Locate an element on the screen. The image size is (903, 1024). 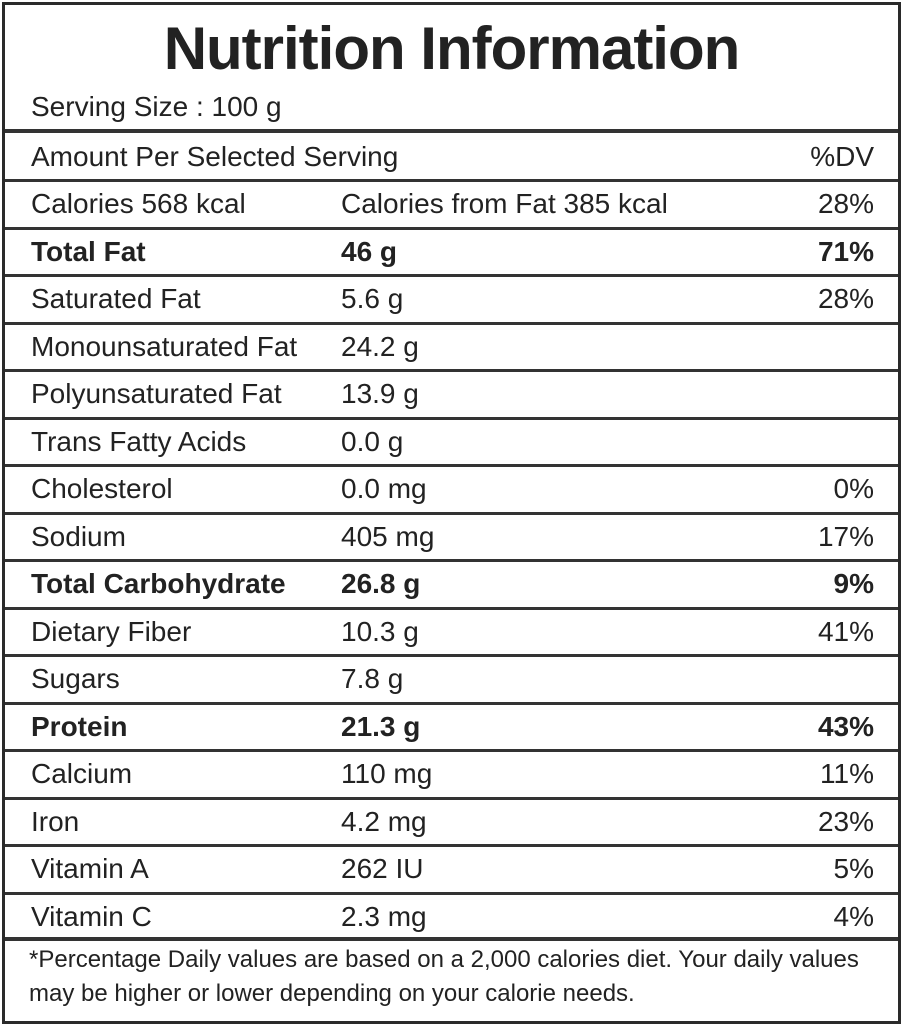
nutrient-amount: 46 g is located at coordinates (369, 251).